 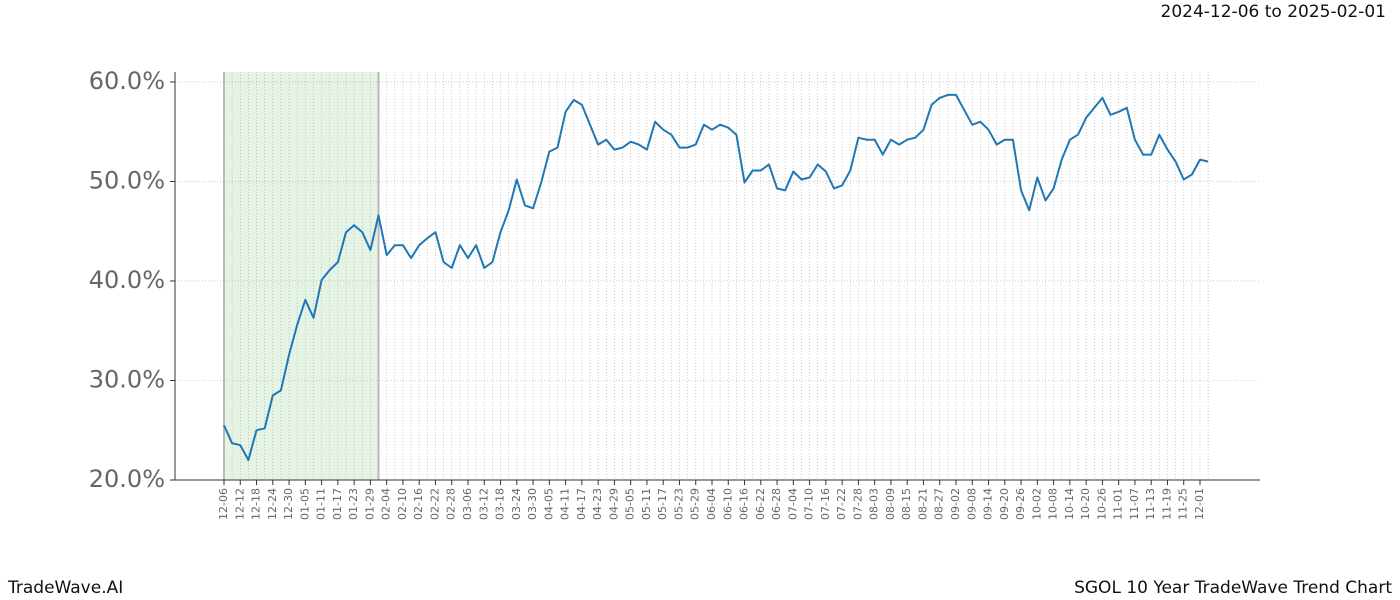 I want to click on x-tick-label: 09-08, so click(x=971, y=504).